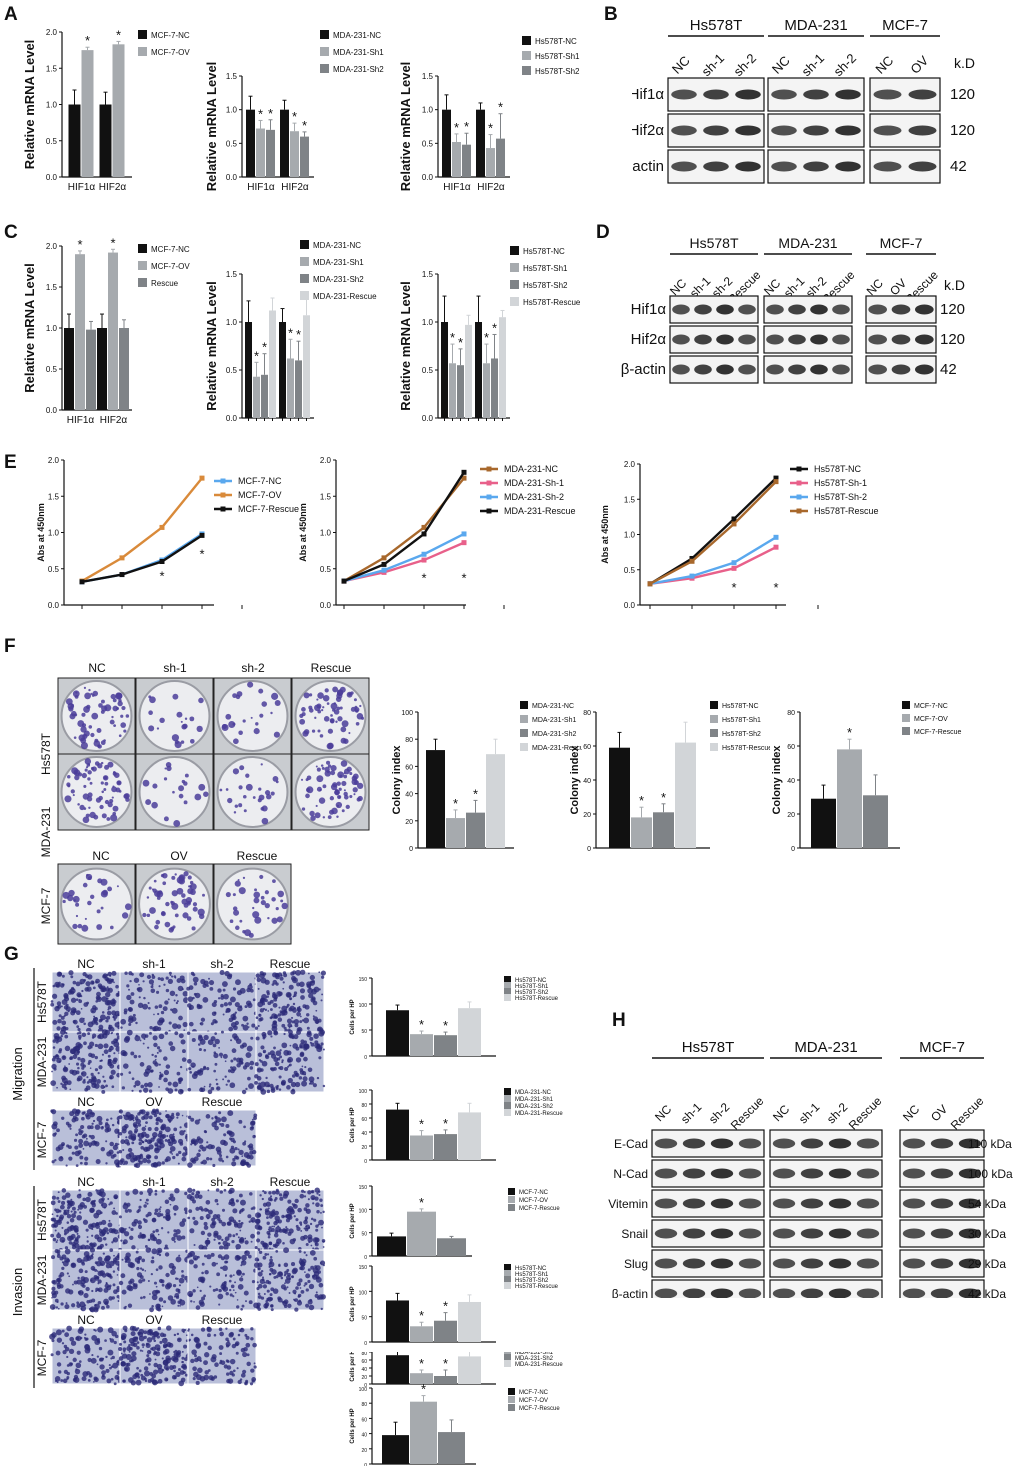 This screenshot has width=1020, height=1471. Describe the element at coordinates (290, 332) in the screenshot. I see `significance-star: *` at that location.